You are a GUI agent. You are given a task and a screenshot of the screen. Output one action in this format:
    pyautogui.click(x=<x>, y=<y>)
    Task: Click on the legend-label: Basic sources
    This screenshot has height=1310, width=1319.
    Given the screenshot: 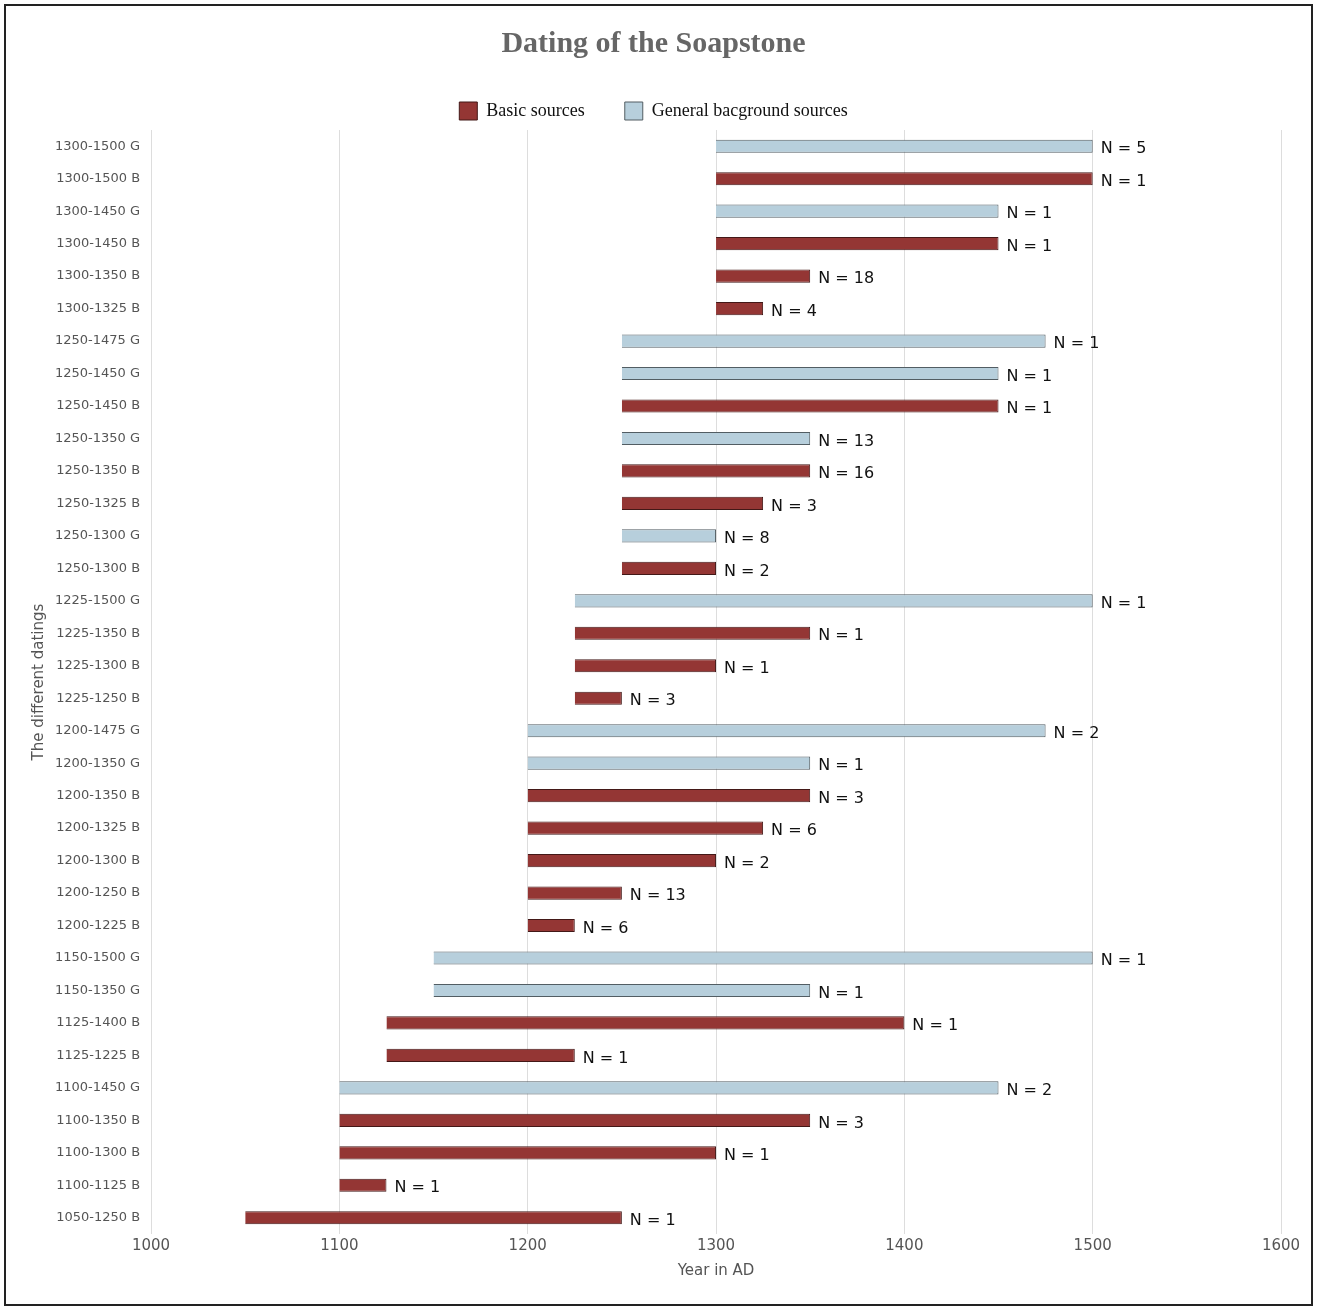 What is the action you would take?
    pyautogui.click(x=535, y=109)
    